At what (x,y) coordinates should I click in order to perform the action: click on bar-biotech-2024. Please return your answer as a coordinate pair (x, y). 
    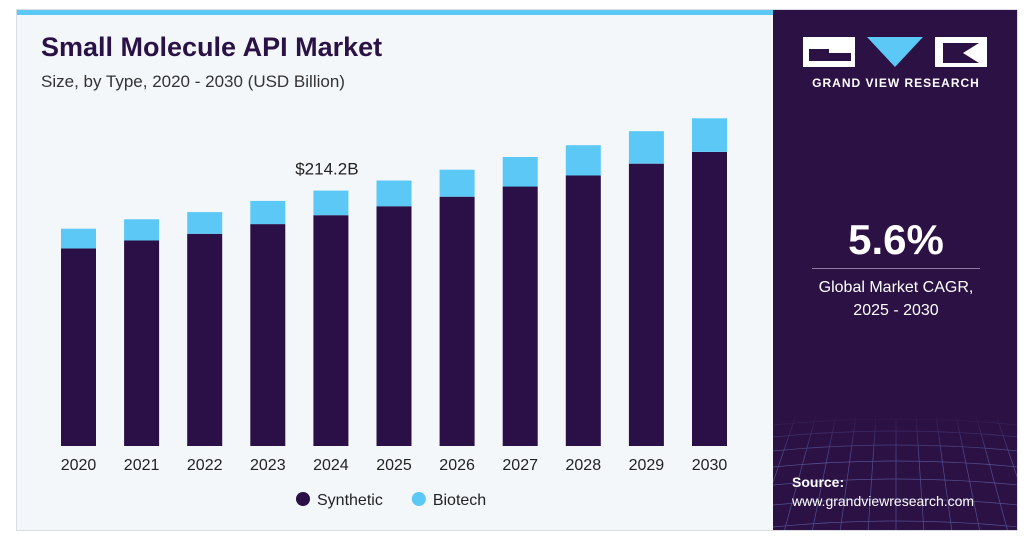
    Looking at the image, I should click on (331, 203).